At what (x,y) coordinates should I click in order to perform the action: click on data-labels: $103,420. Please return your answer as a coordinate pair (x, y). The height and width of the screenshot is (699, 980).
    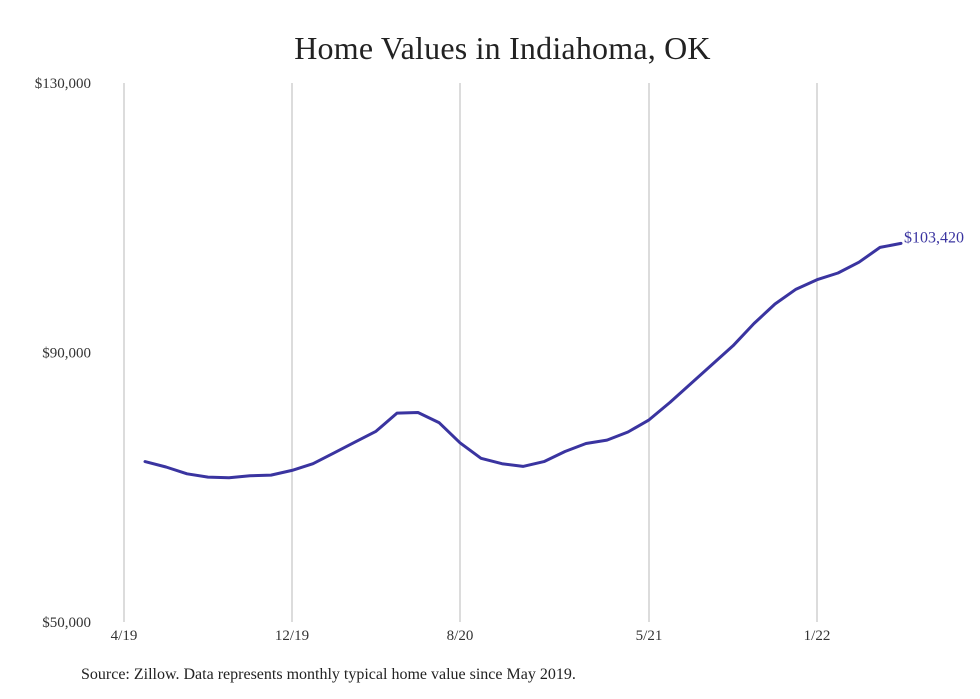
    Looking at the image, I should click on (934, 237).